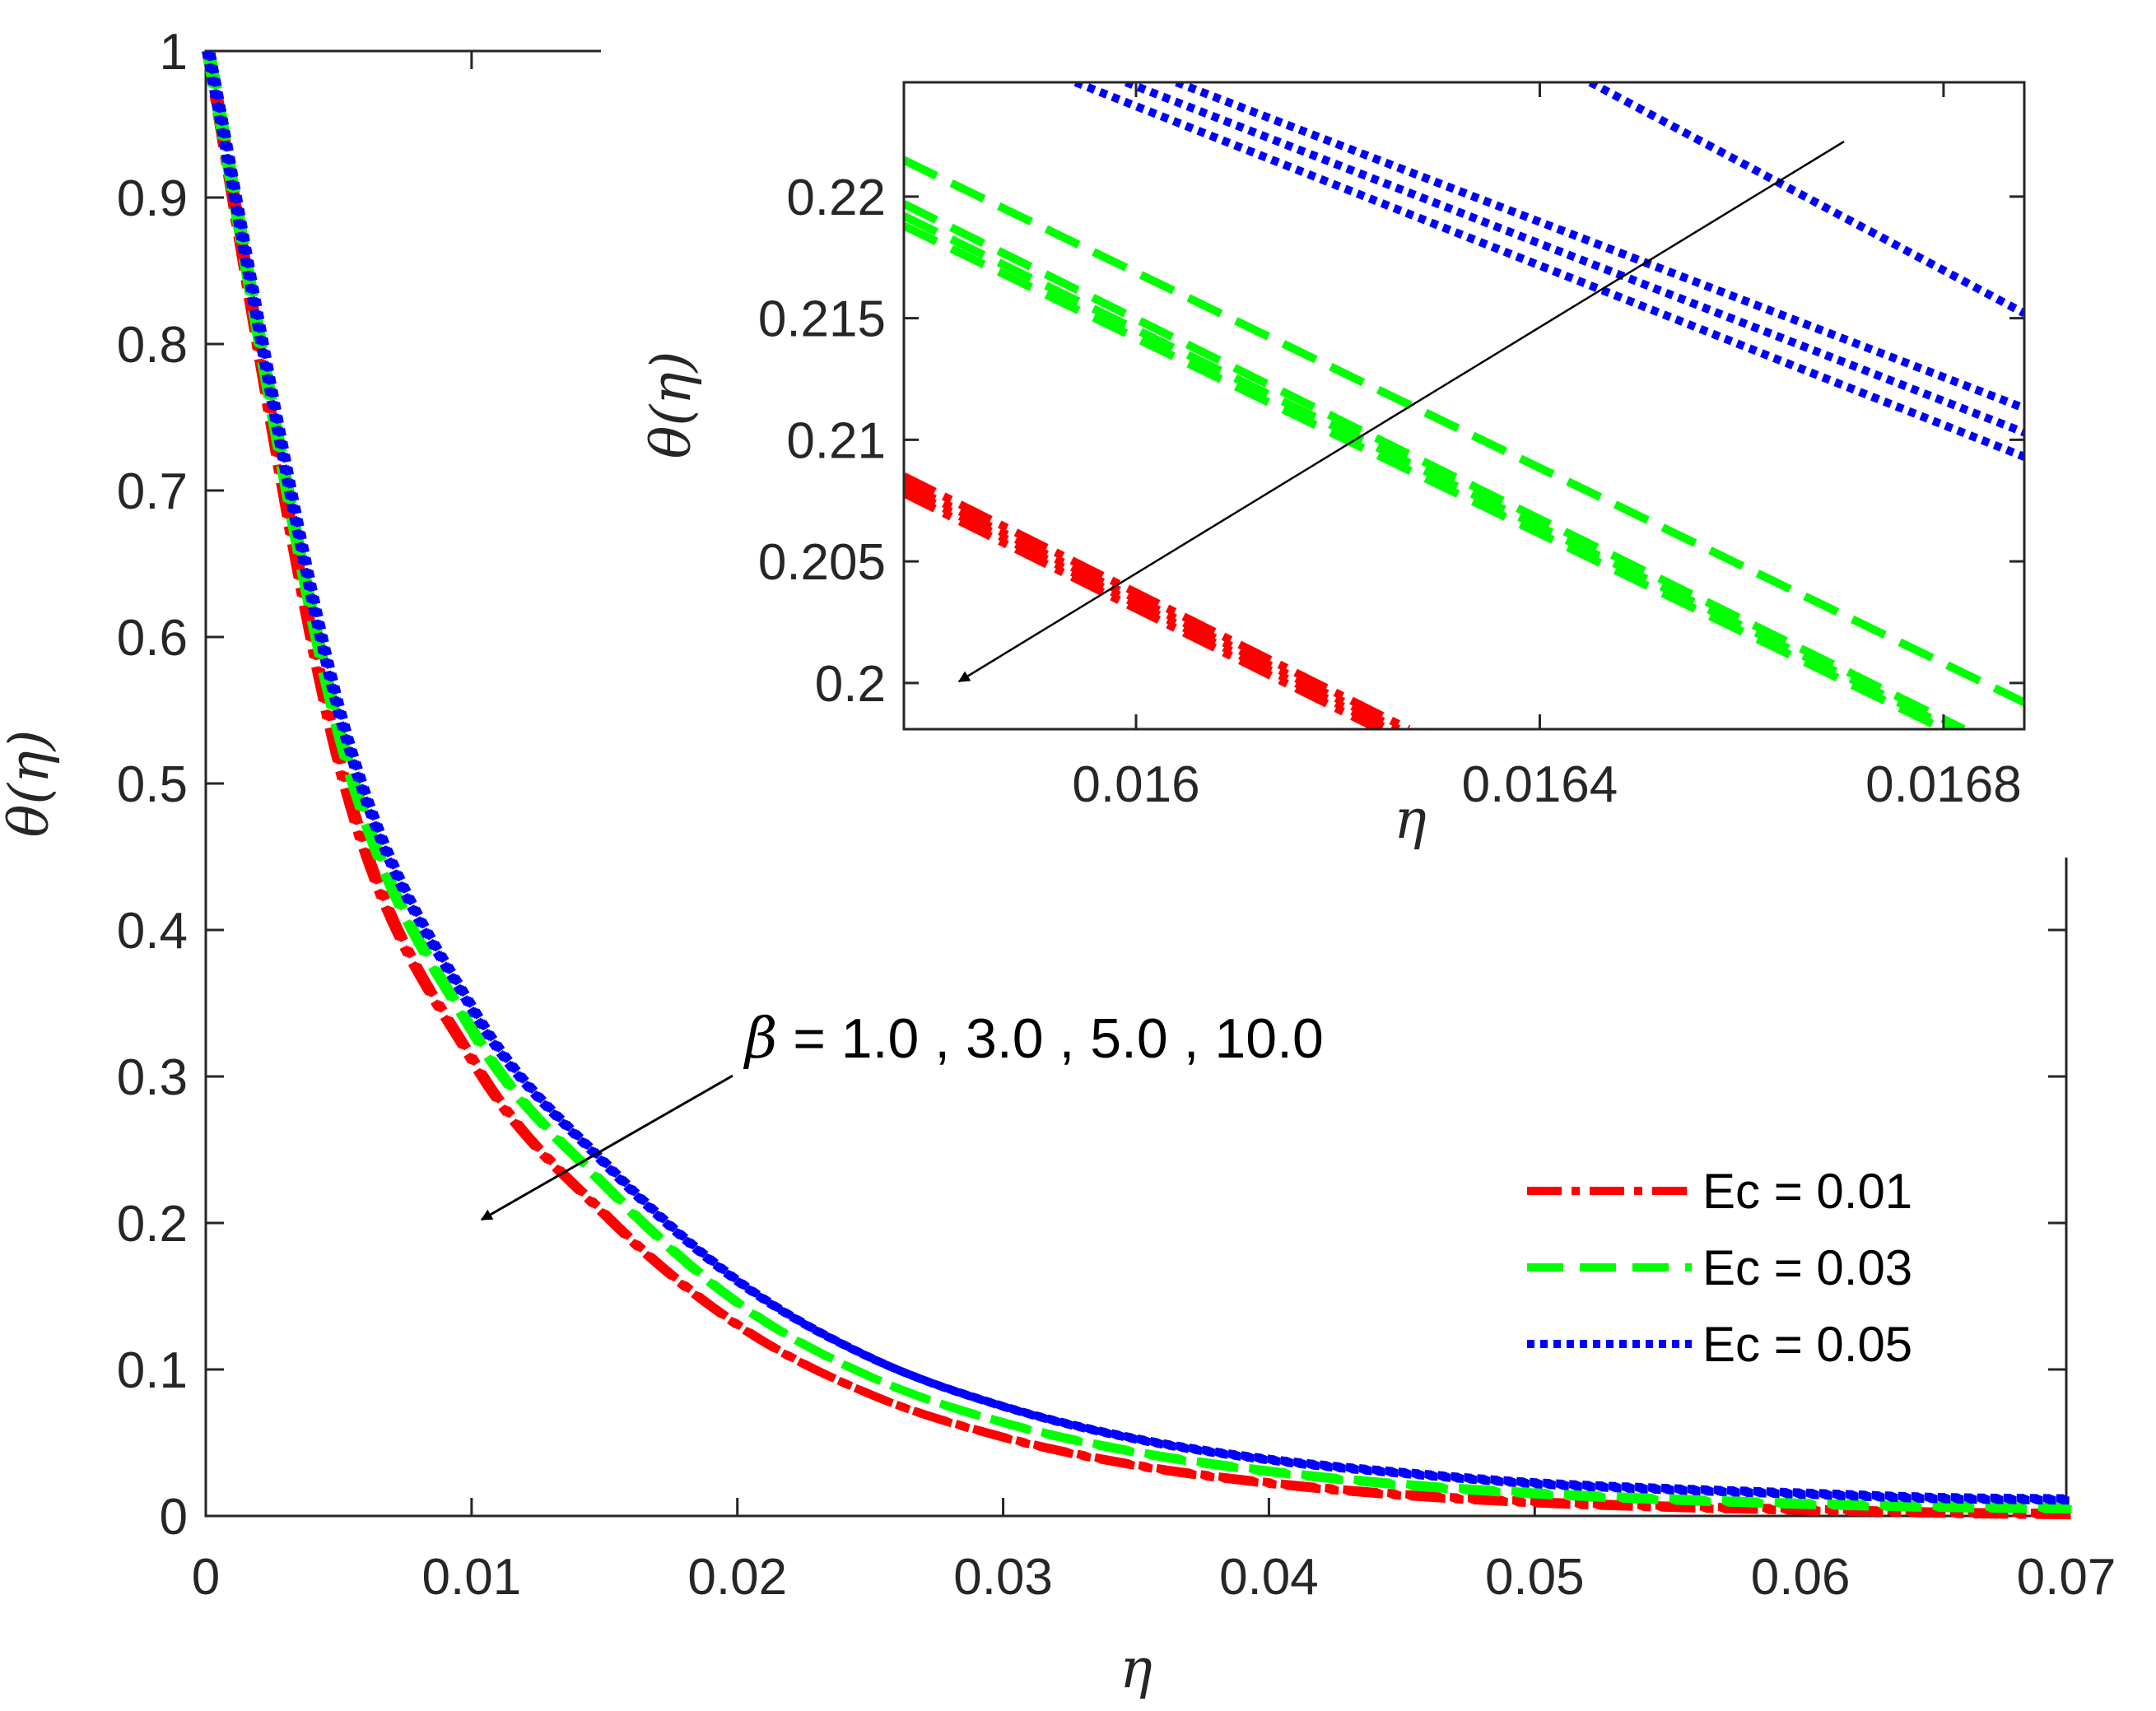 This screenshot has height=1711, width=2156. I want to click on legend-label-ec-001: Ec = 0.01, so click(1807, 1191).